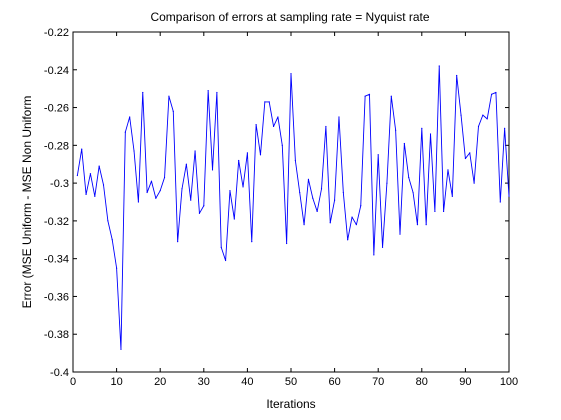 This screenshot has height=420, width=561. I want to click on y-tick-label: -0.36, so click(56, 297).